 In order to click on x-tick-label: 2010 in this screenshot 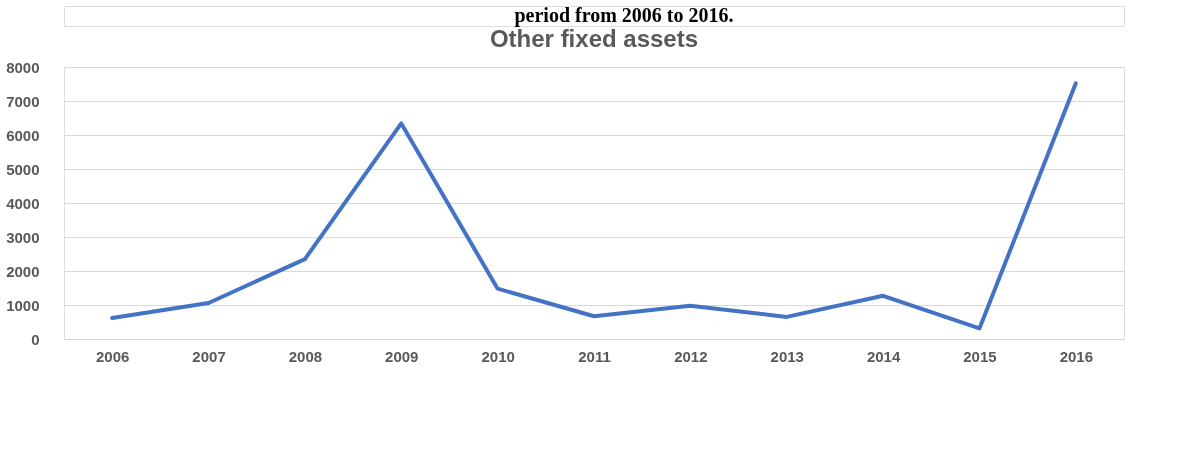, I will do `click(498, 356)`.